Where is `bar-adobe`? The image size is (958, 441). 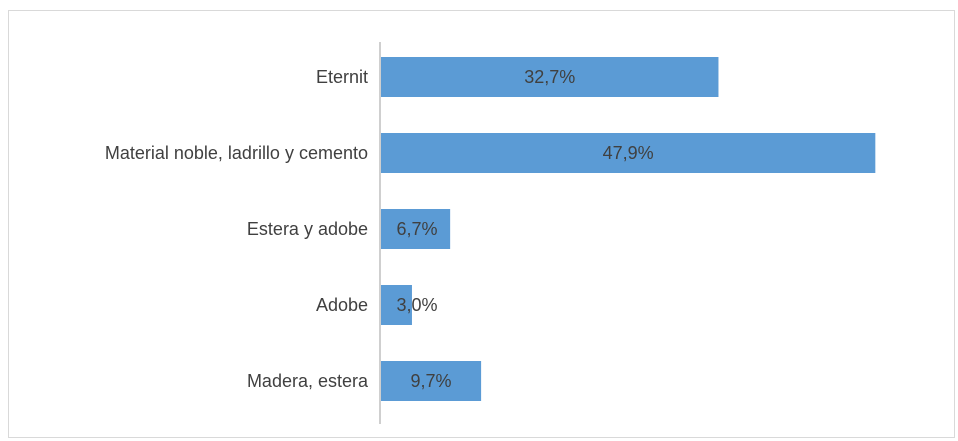
bar-adobe is located at coordinates (396, 305).